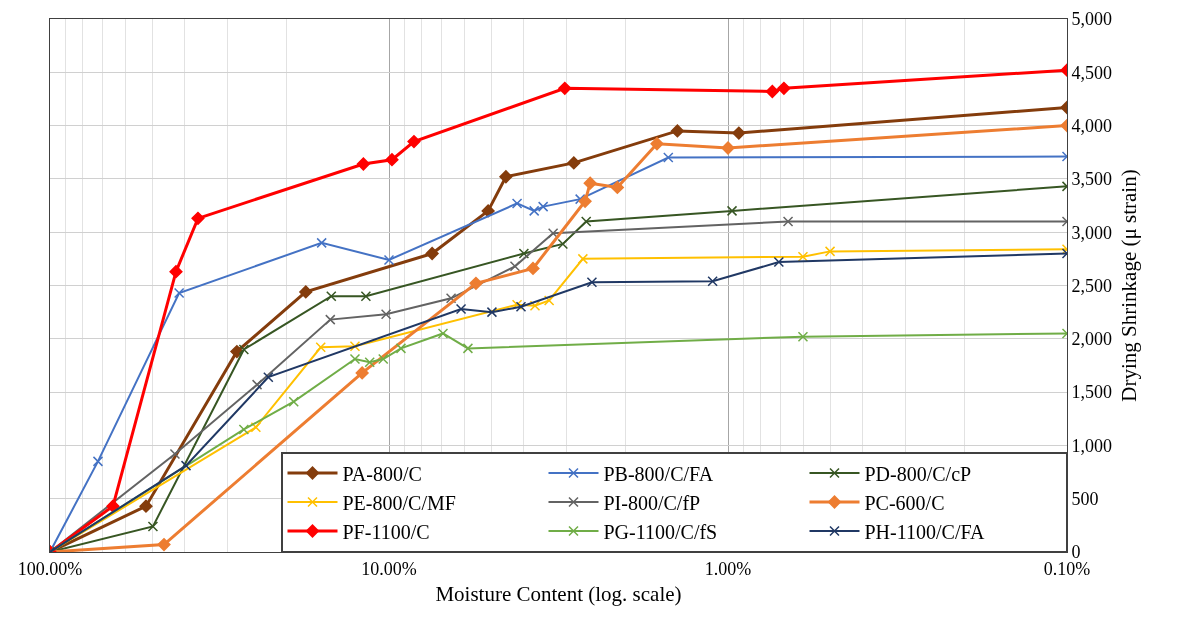 The image size is (1196, 633). What do you see at coordinates (658, 473) in the screenshot?
I see `legend-label: PB-800/C/FA` at bounding box center [658, 473].